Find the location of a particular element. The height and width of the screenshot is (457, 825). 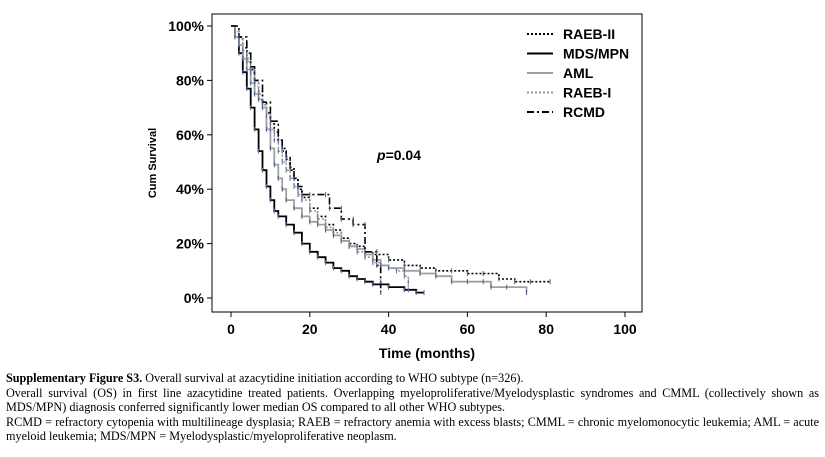

legend: RAEB-II MDS/MPN AML RAEB-I RCMD is located at coordinates (578, 73).